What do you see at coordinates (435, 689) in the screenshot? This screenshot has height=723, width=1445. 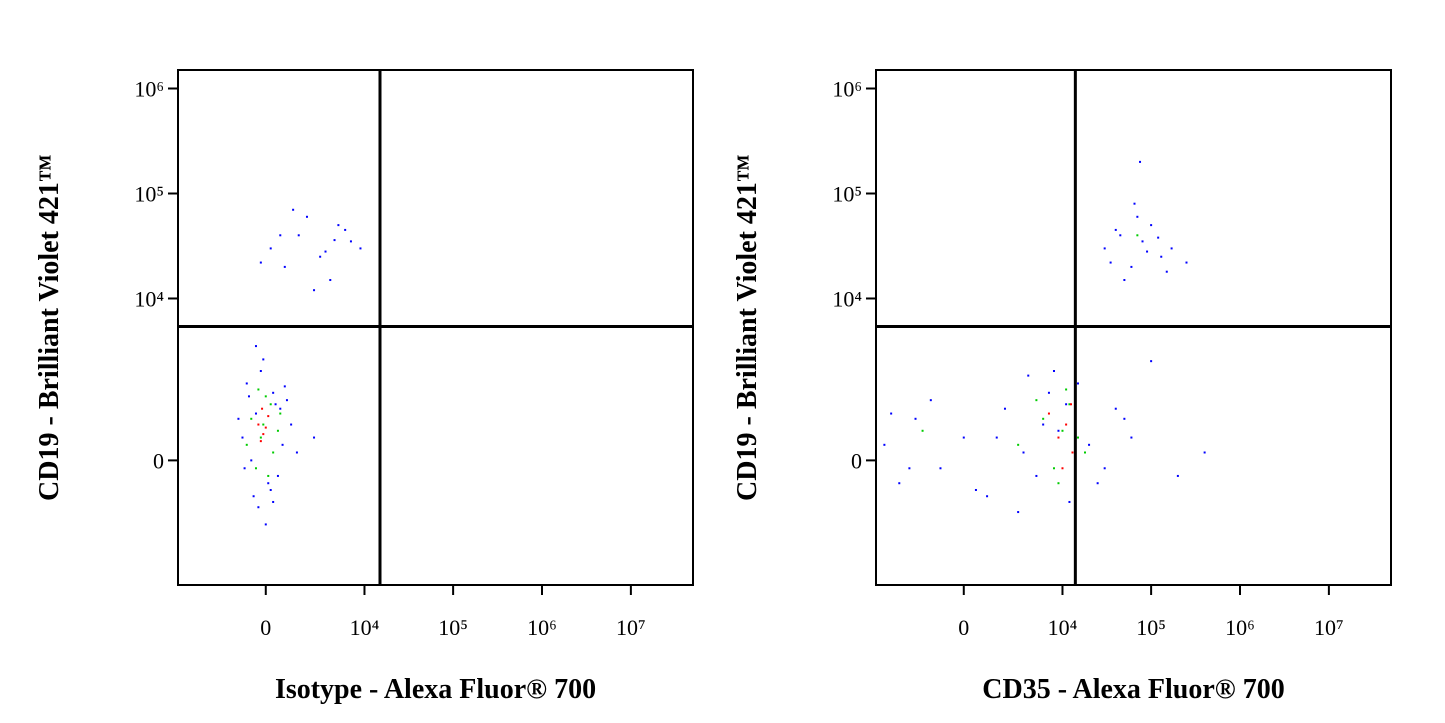 I see `x-axis-label: Isotype - Alexa Fluor® 700` at bounding box center [435, 689].